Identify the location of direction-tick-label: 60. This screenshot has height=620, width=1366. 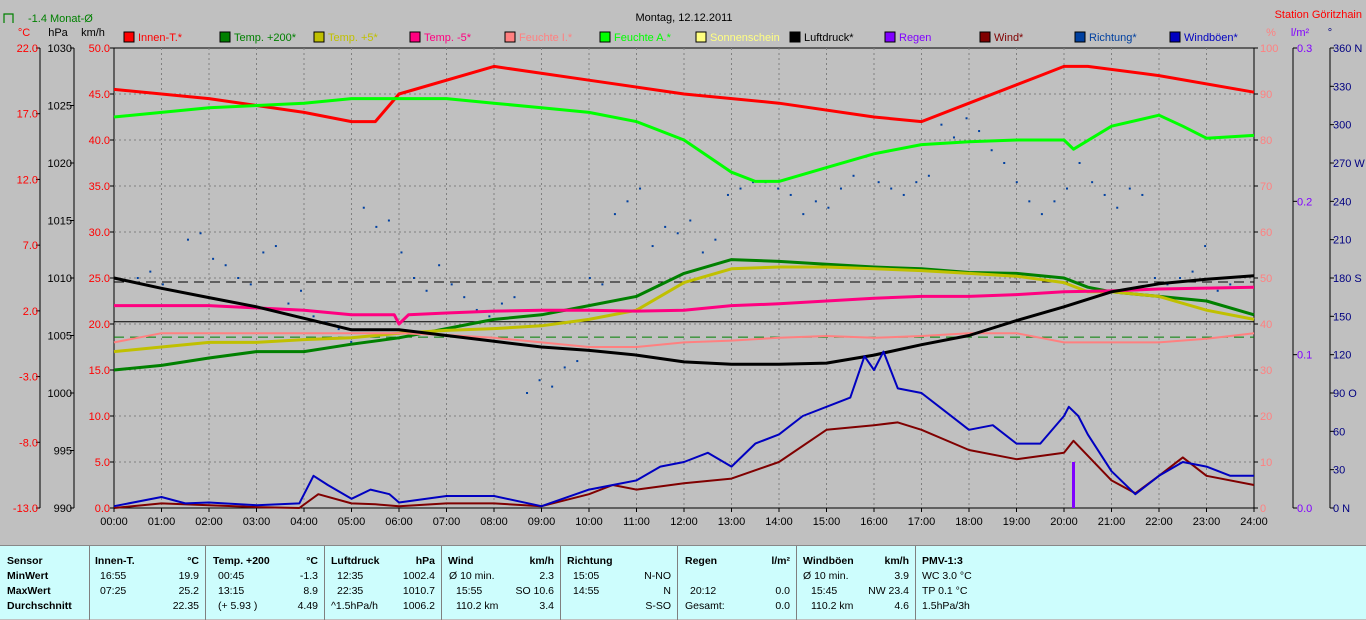
(1339, 432).